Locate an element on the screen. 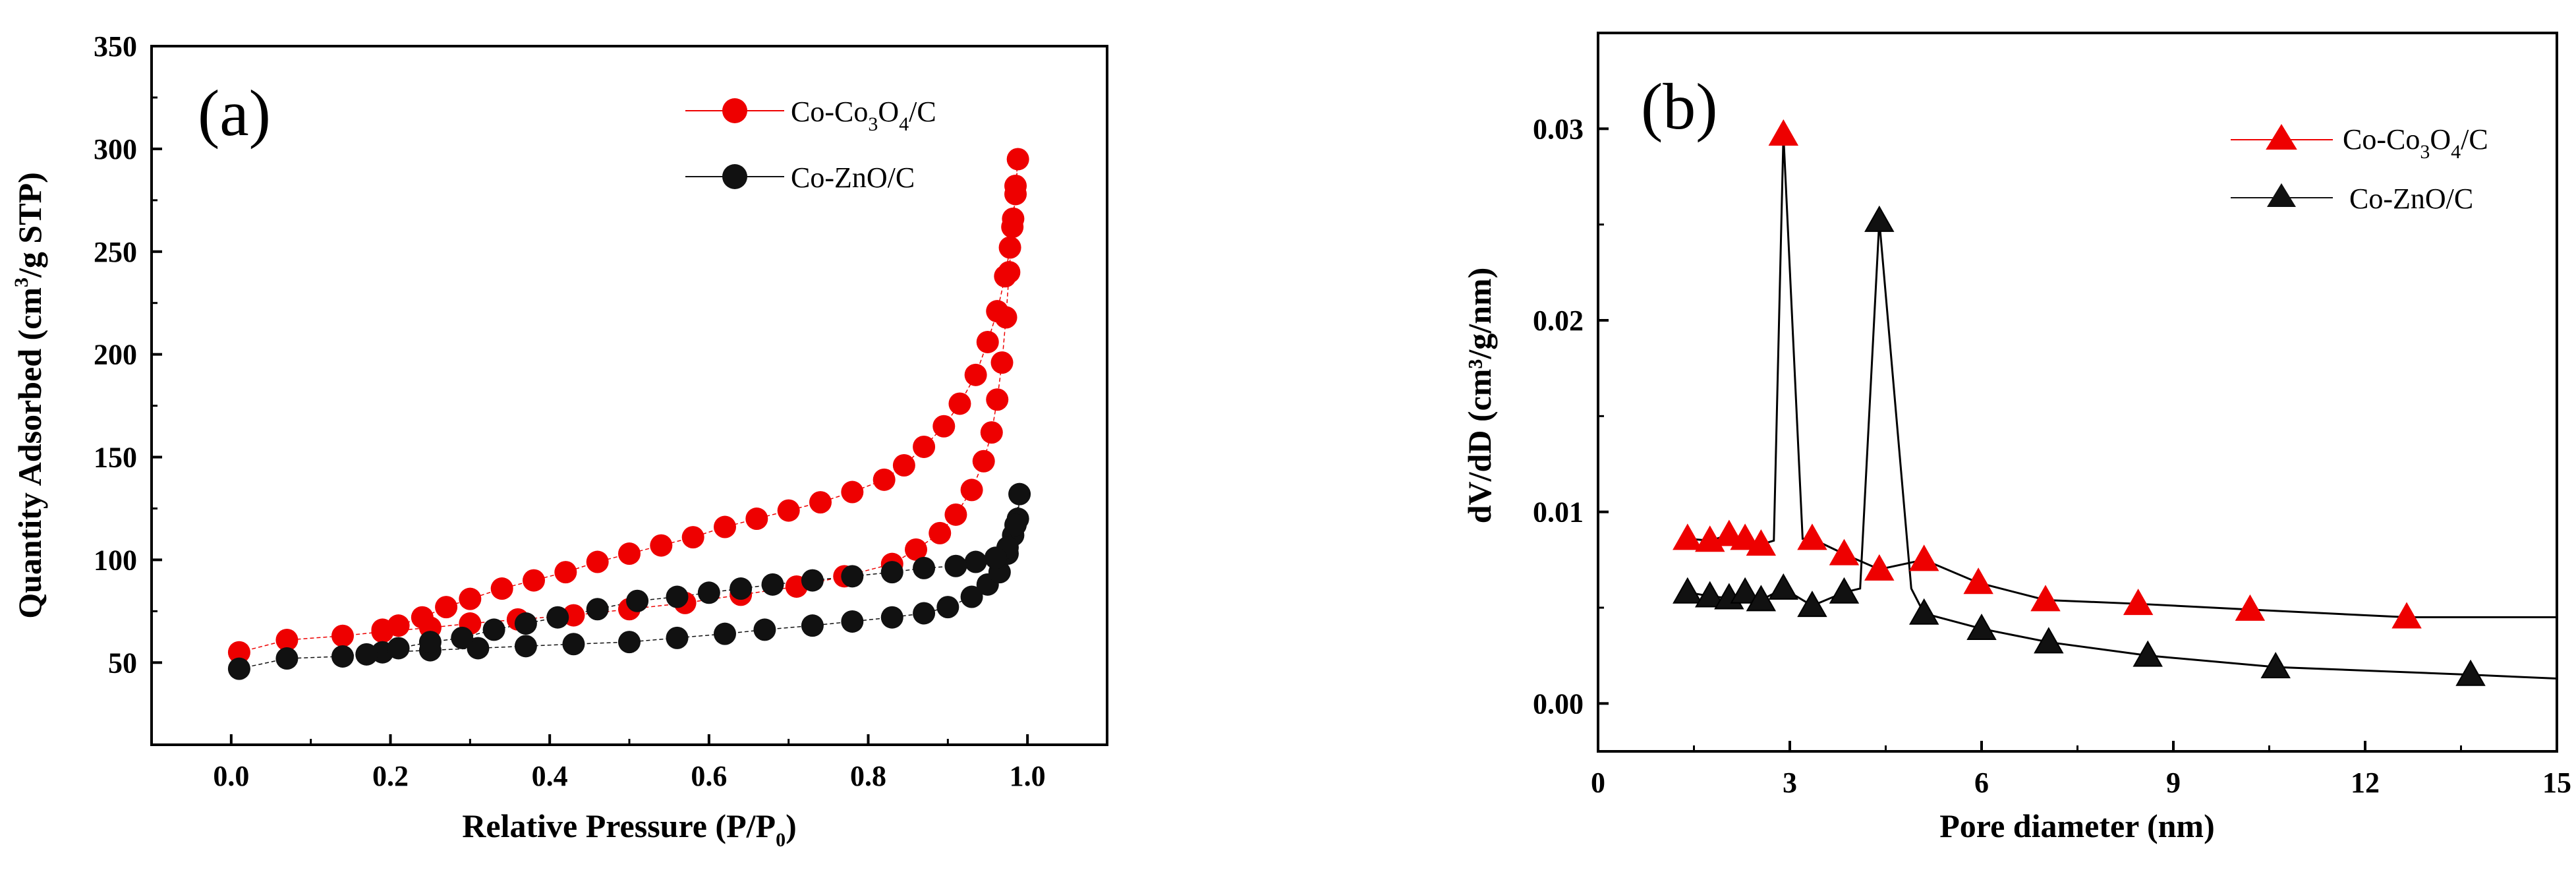 The height and width of the screenshot is (870, 2576). panel-b-y-tick-label: 0.02 is located at coordinates (1559, 320).